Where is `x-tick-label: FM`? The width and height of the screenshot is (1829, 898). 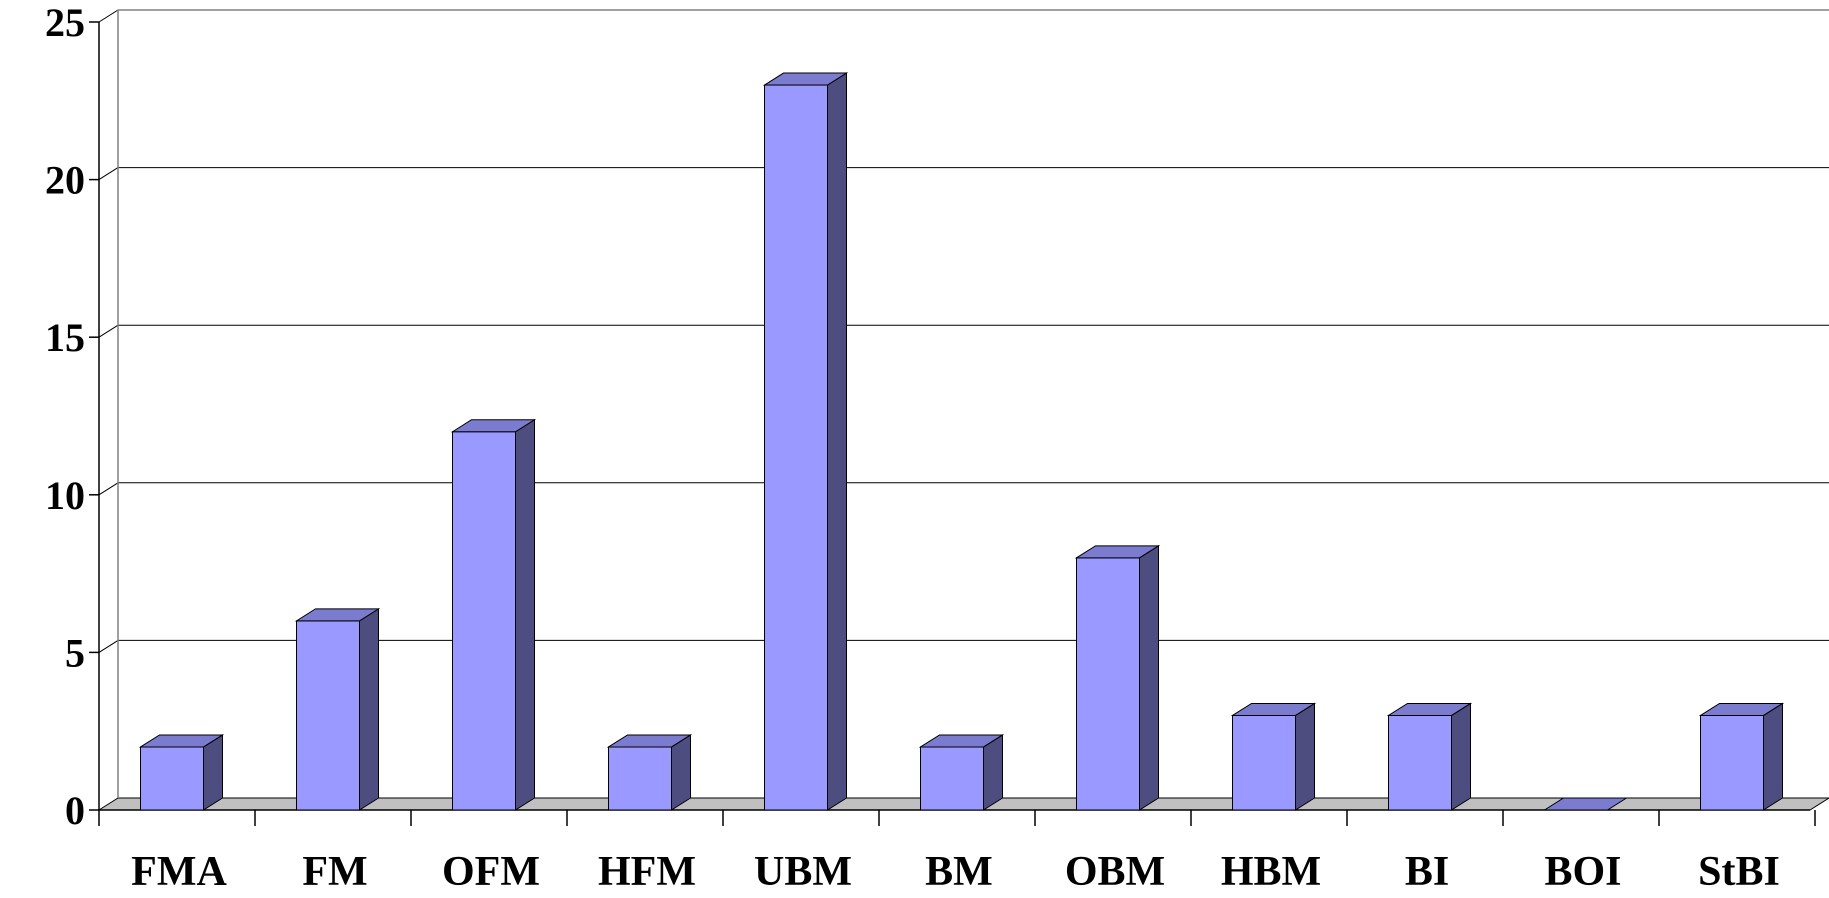
x-tick-label: FM is located at coordinates (334, 871).